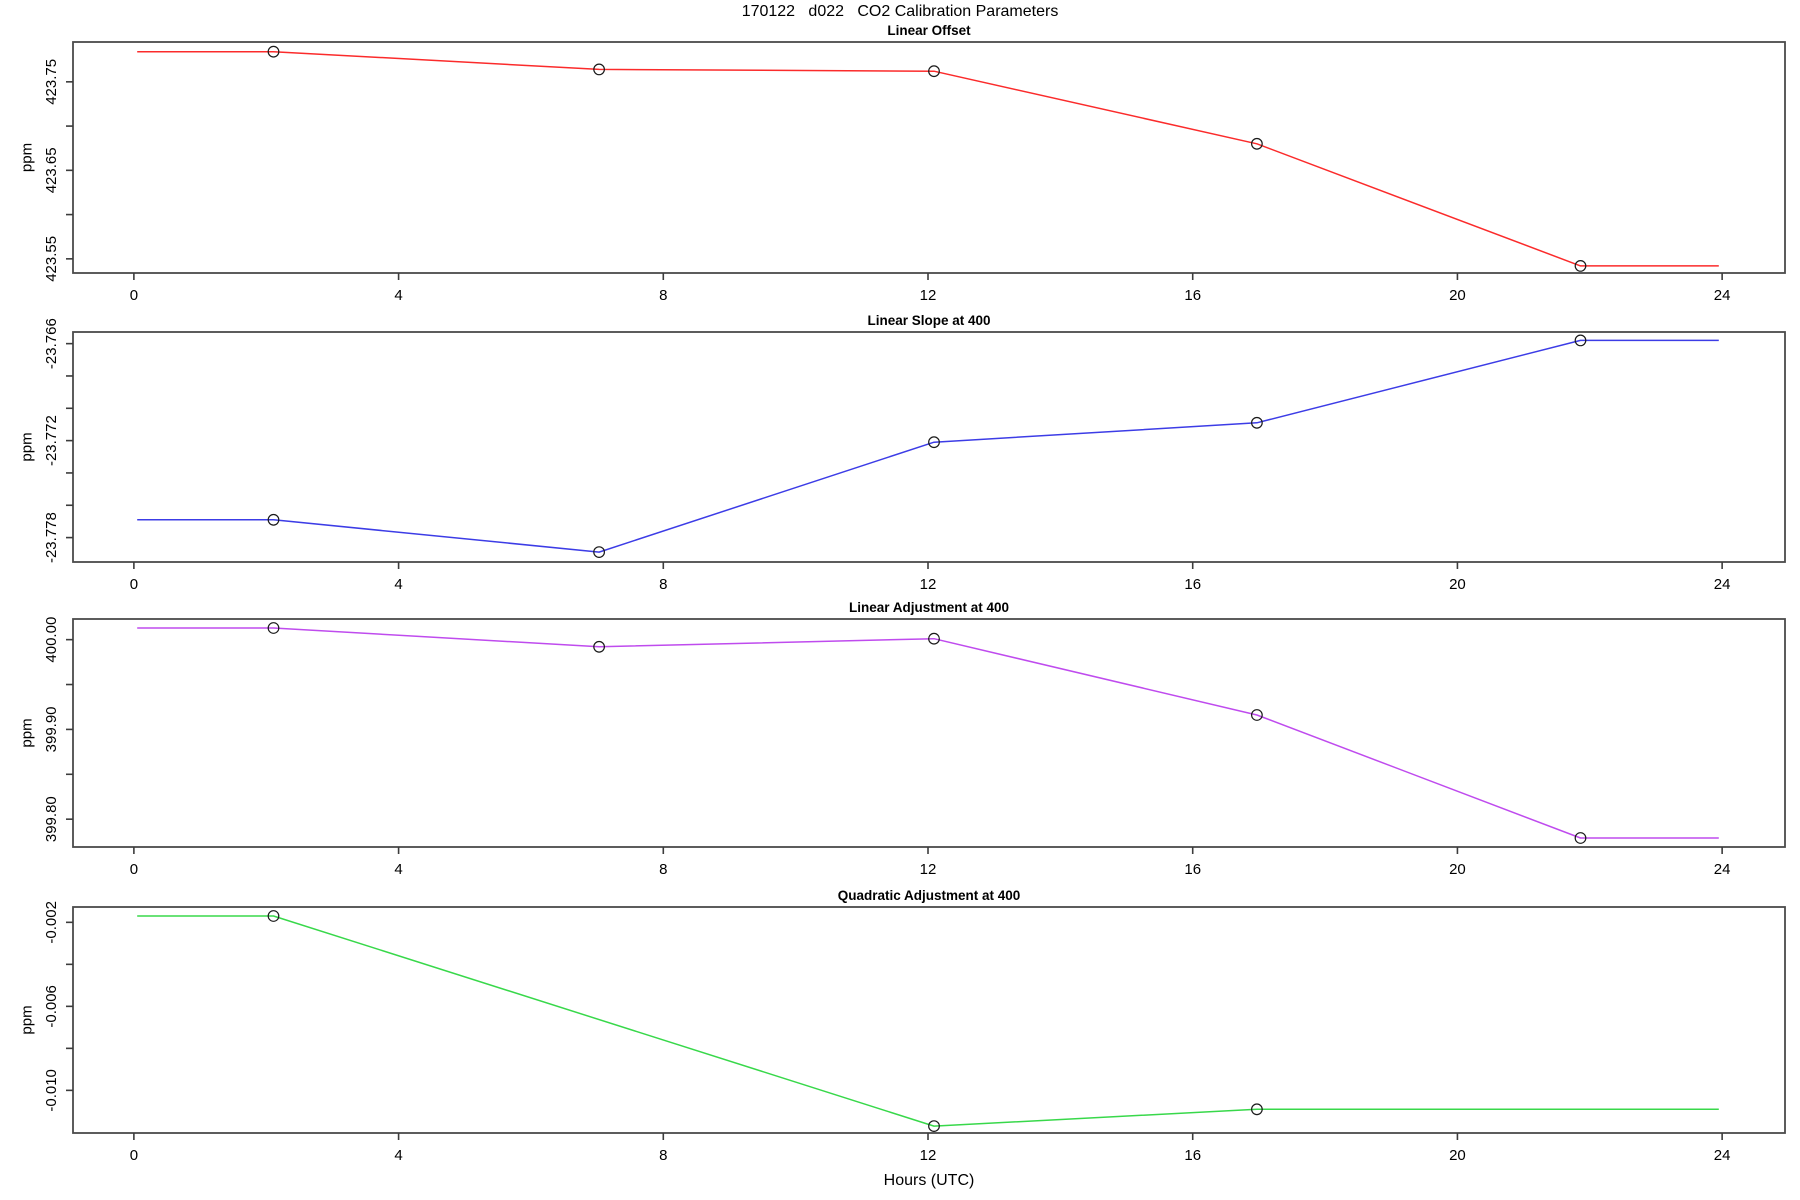 This screenshot has height=1200, width=1800. I want to click on panel-title: Quadratic Adjustment at 400, so click(929, 895).